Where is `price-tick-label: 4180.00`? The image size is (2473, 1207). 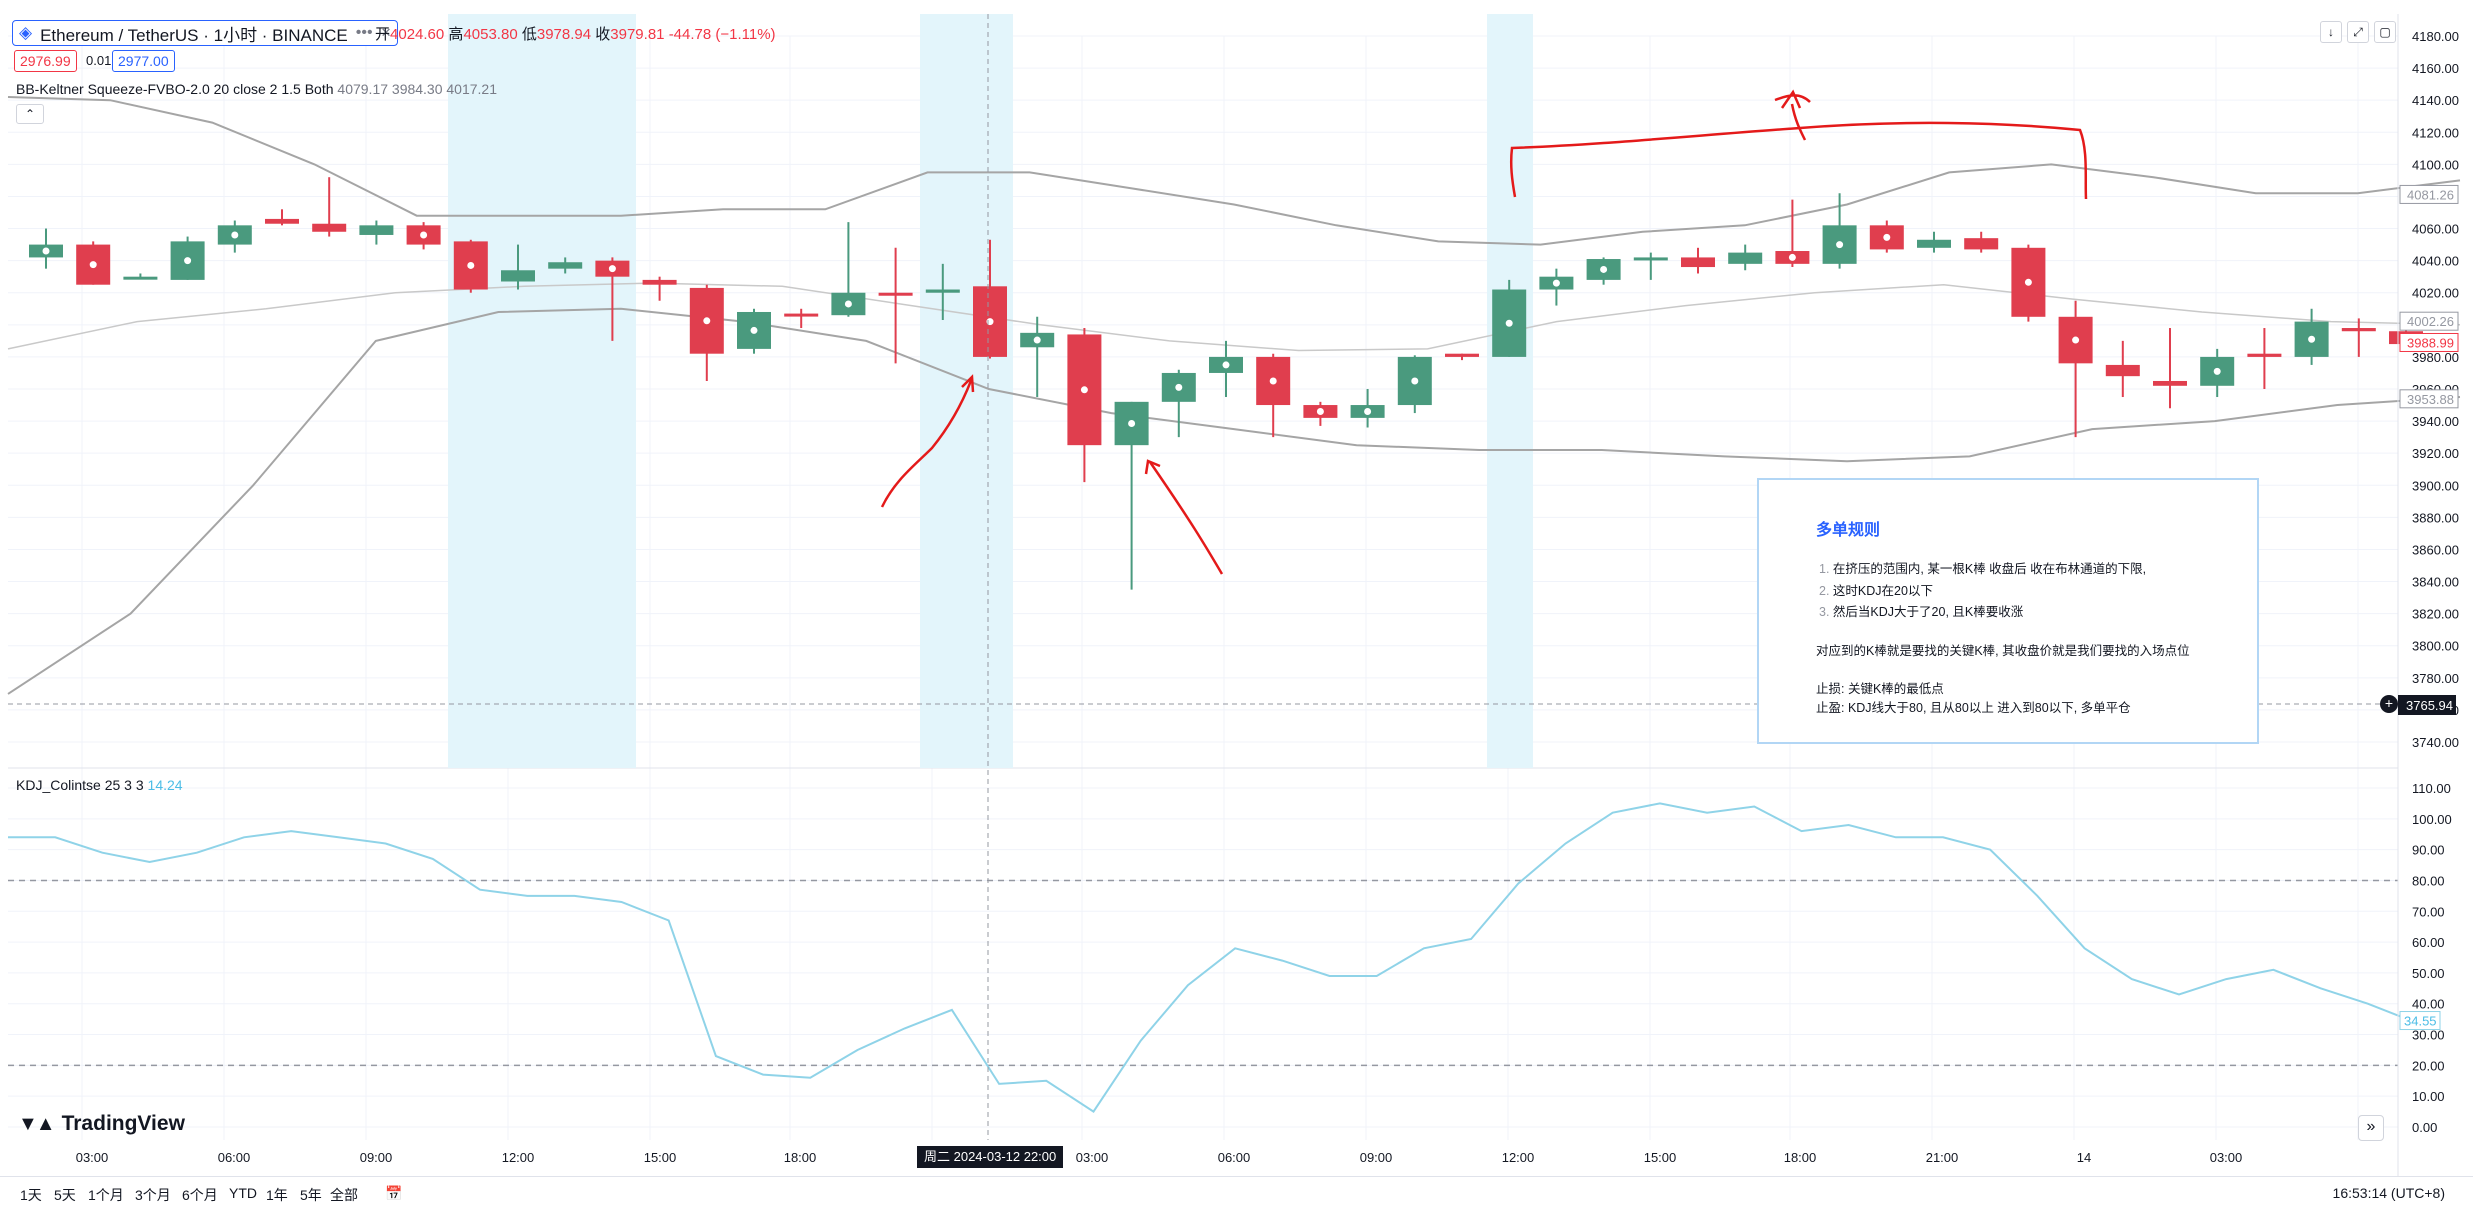
price-tick-label: 4180.00 is located at coordinates (2435, 36).